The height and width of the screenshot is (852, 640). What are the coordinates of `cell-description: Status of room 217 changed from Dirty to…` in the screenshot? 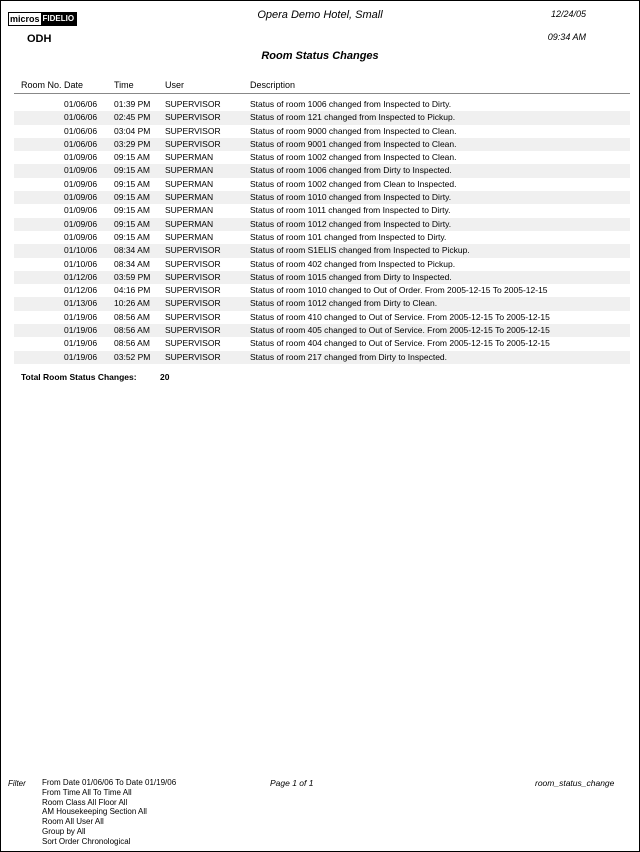 It's located at (349, 356).